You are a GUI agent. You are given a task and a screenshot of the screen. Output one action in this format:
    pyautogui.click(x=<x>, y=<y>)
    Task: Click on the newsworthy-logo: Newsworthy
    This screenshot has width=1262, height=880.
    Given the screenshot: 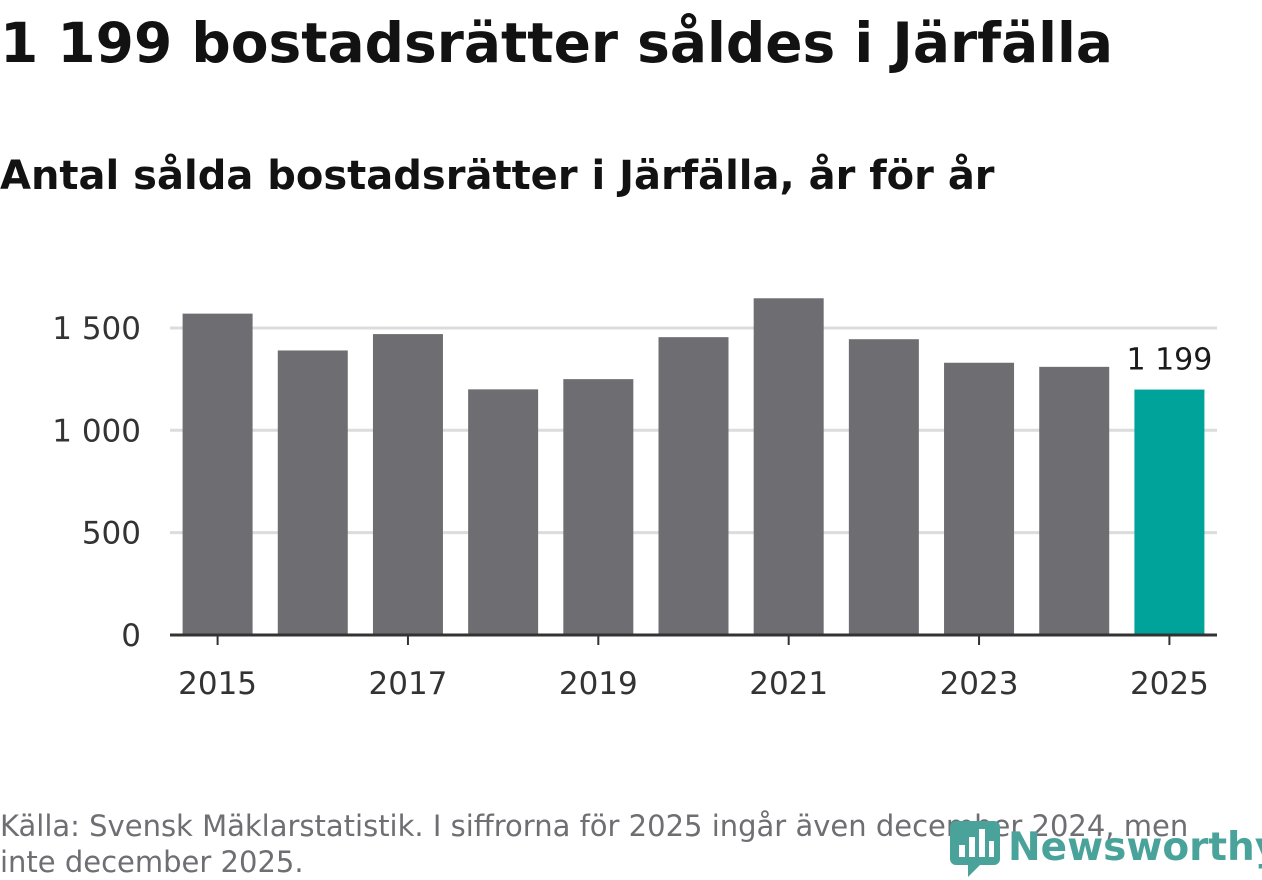 What is the action you would take?
    pyautogui.click(x=1106, y=848)
    